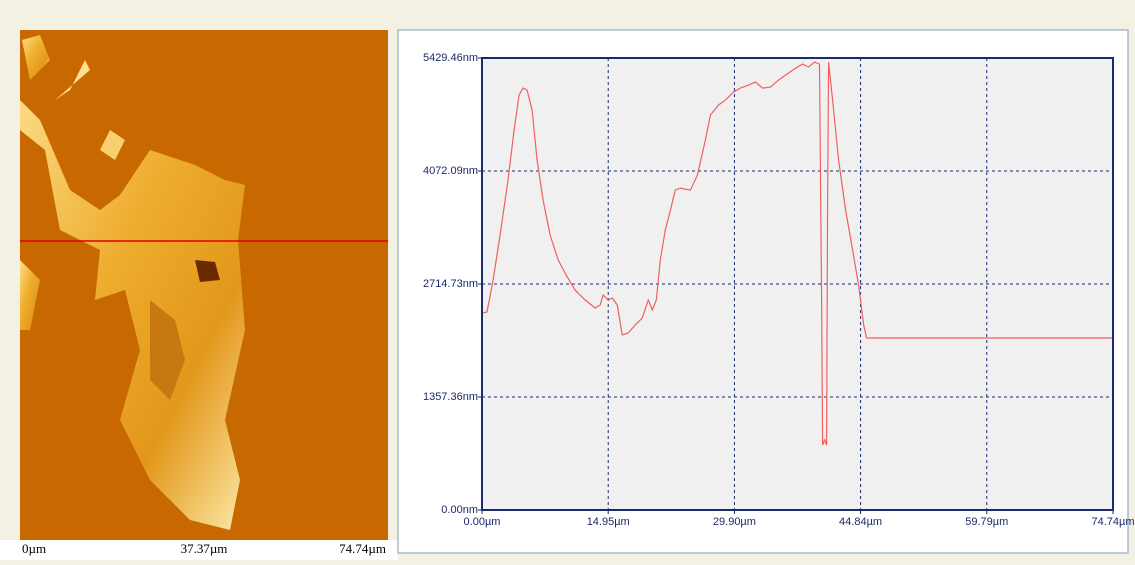 The width and height of the screenshot is (1135, 565). What do you see at coordinates (459, 510) in the screenshot?
I see `y-tick-label: 0.00nm` at bounding box center [459, 510].